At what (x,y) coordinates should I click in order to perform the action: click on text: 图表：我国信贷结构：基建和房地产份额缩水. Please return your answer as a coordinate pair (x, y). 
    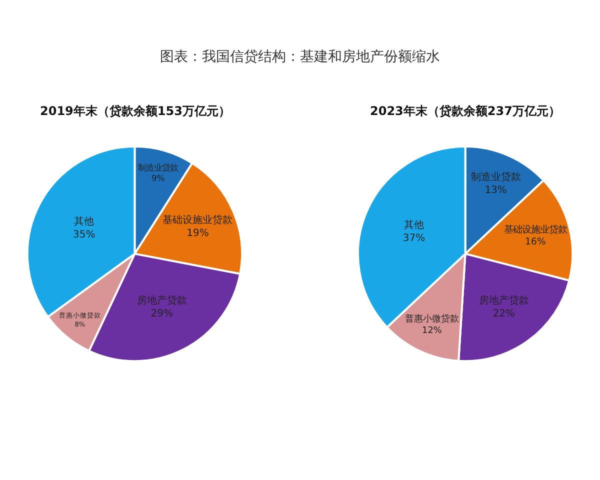
    Looking at the image, I should click on (300, 57).